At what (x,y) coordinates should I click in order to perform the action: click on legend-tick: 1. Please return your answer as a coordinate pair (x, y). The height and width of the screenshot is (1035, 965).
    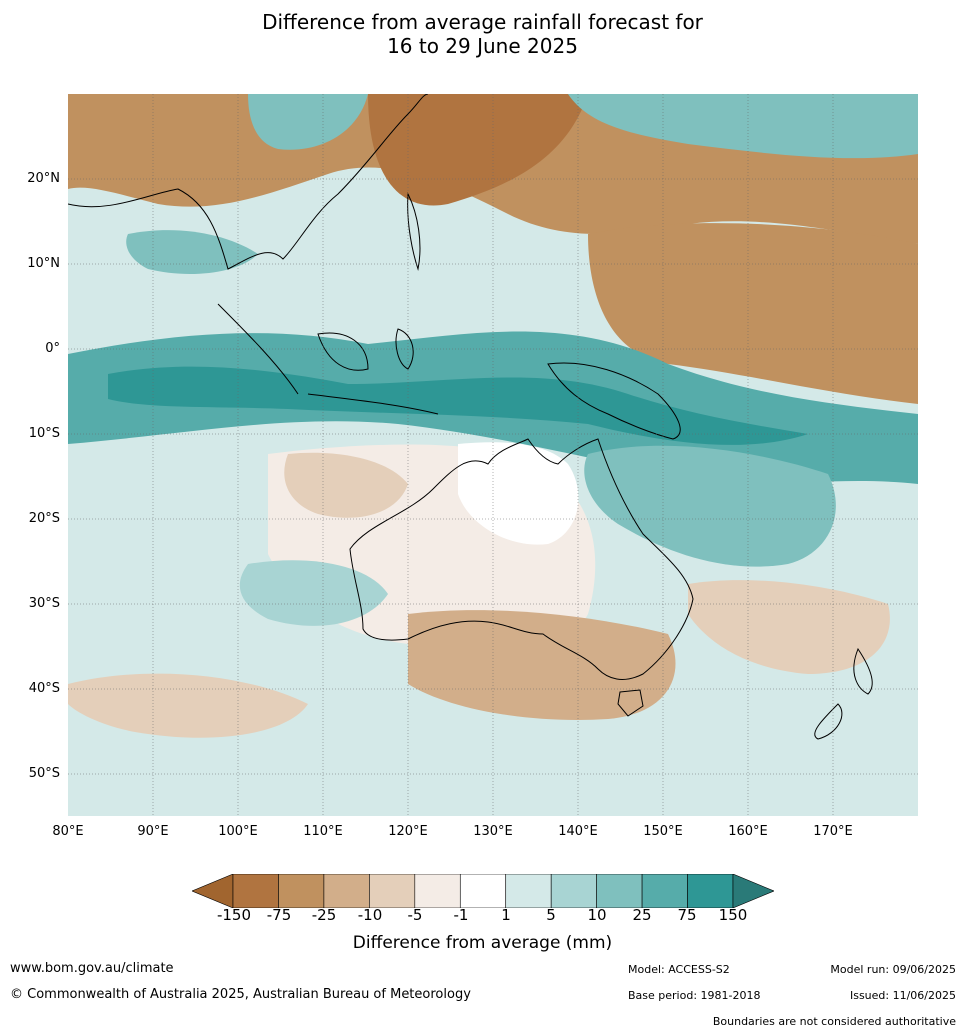
    Looking at the image, I should click on (506, 915).